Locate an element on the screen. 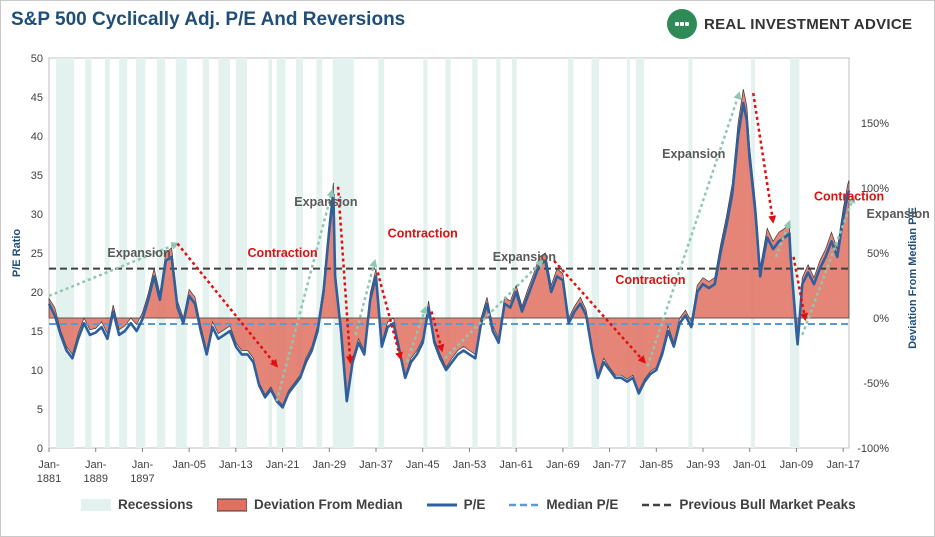 This screenshot has height=537, width=935. brand-logo-icon is located at coordinates (682, 24).